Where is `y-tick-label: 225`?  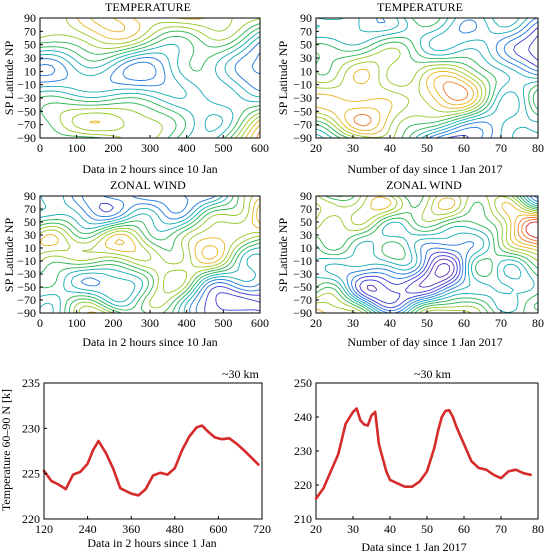
y-tick-label: 225 is located at coordinates (31, 474).